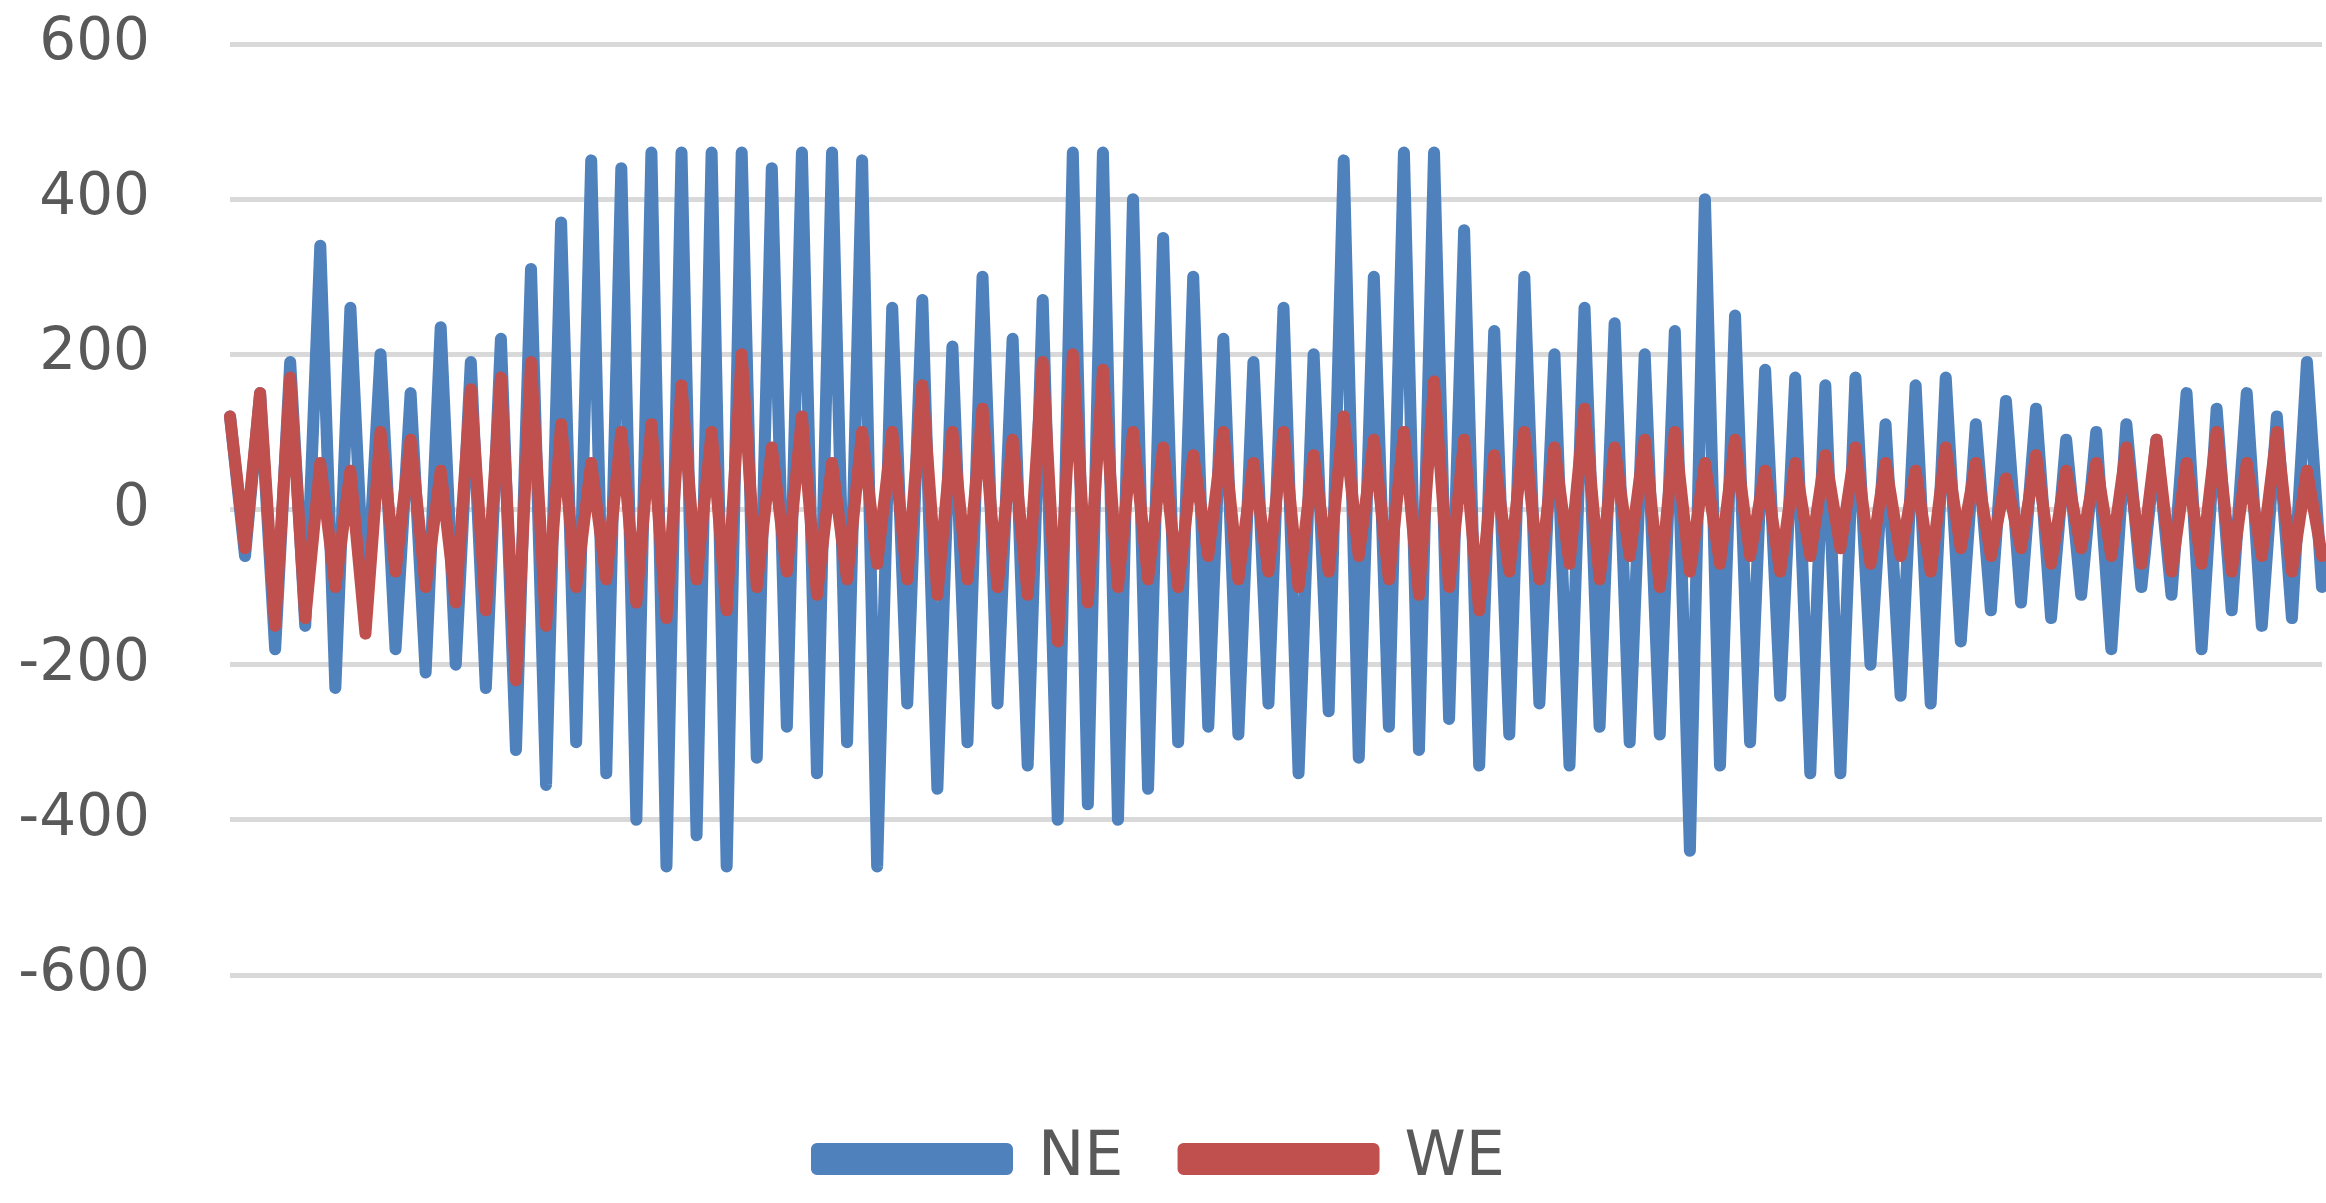 The width and height of the screenshot is (2326, 1203). I want to click on y-tick-label: -400, so click(84, 814).